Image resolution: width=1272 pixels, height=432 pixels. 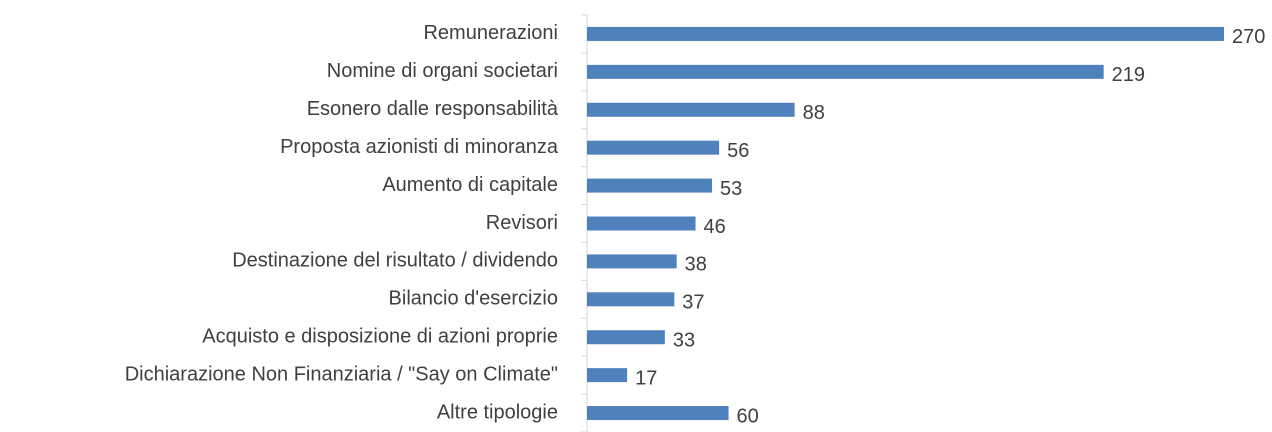 What do you see at coordinates (748, 416) in the screenshot?
I see `value-label: 60` at bounding box center [748, 416].